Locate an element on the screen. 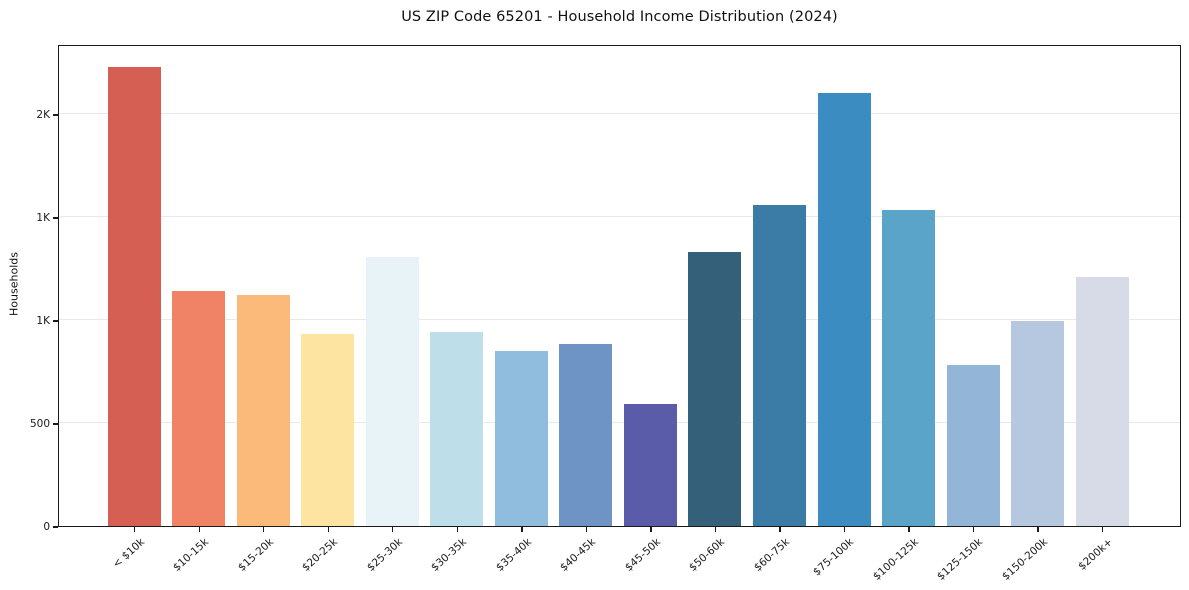  bar-$125-150k is located at coordinates (973, 445).